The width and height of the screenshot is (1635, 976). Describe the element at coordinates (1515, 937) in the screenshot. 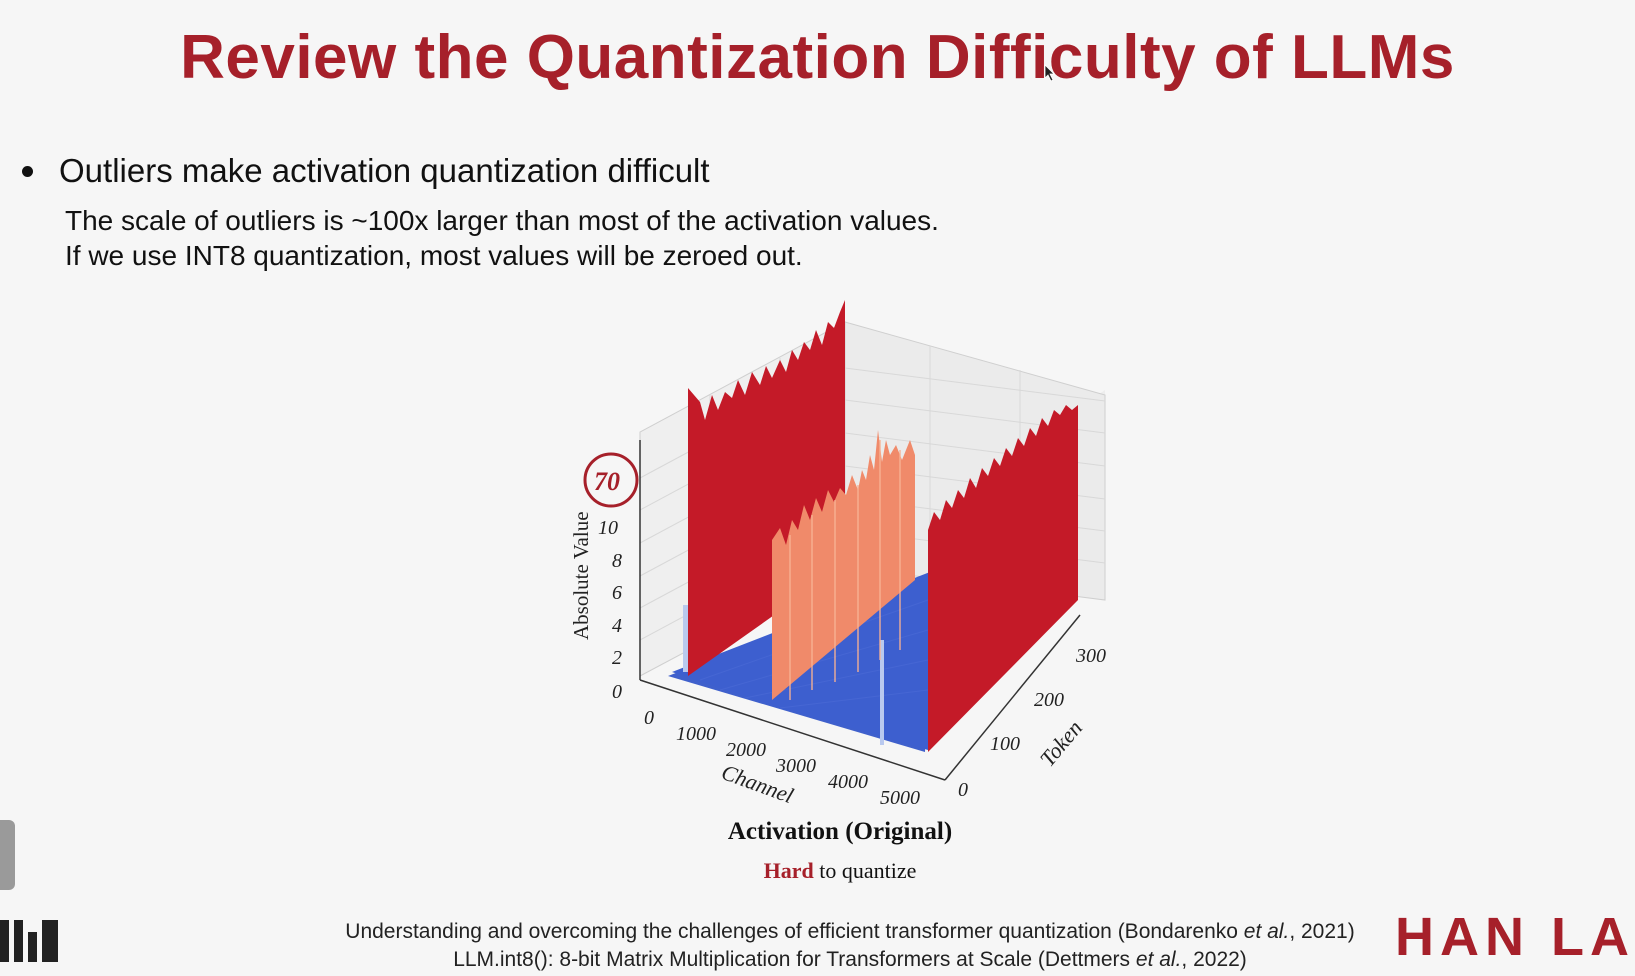

I see `hanlab-logo: HAN LA` at that location.